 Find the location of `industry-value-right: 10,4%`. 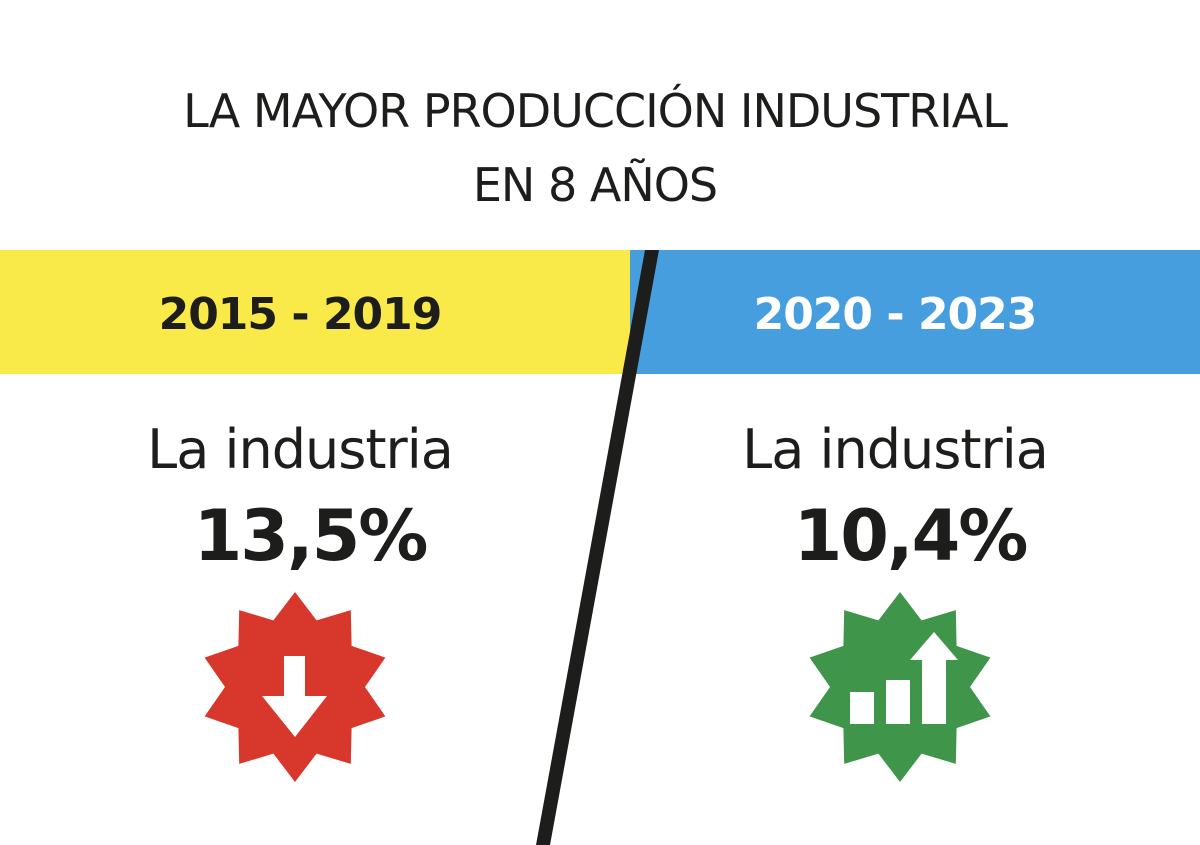

industry-value-right: 10,4% is located at coordinates (911, 536).